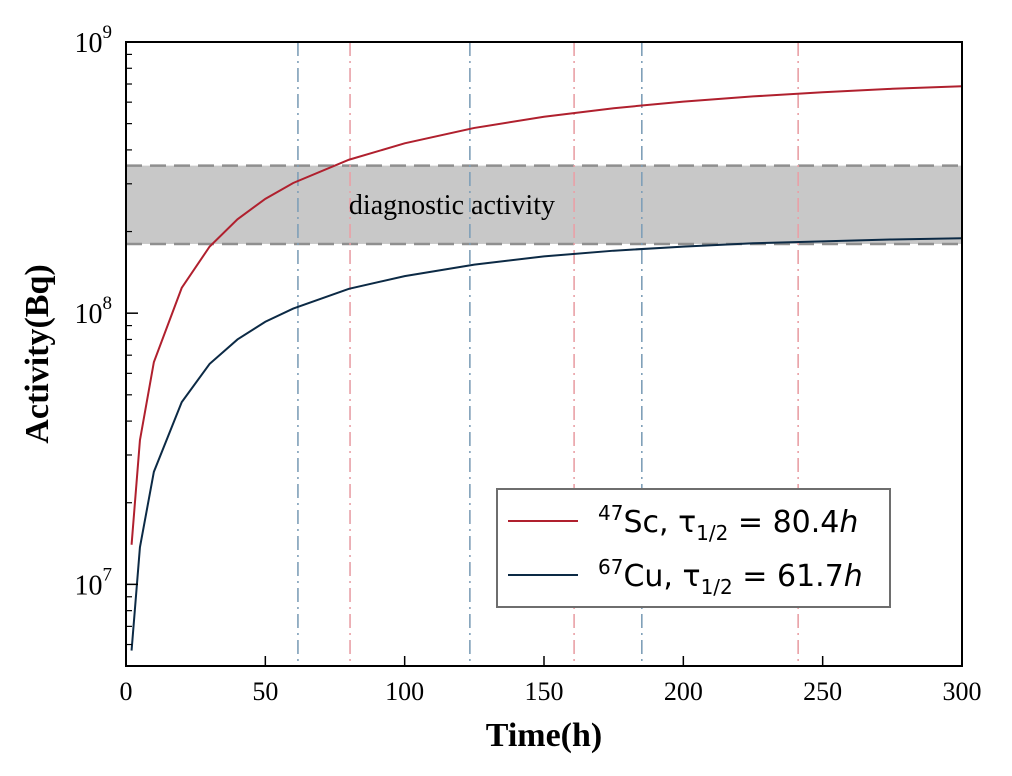  Describe the element at coordinates (404, 691) in the screenshot. I see `x-tick-label: 100` at that location.